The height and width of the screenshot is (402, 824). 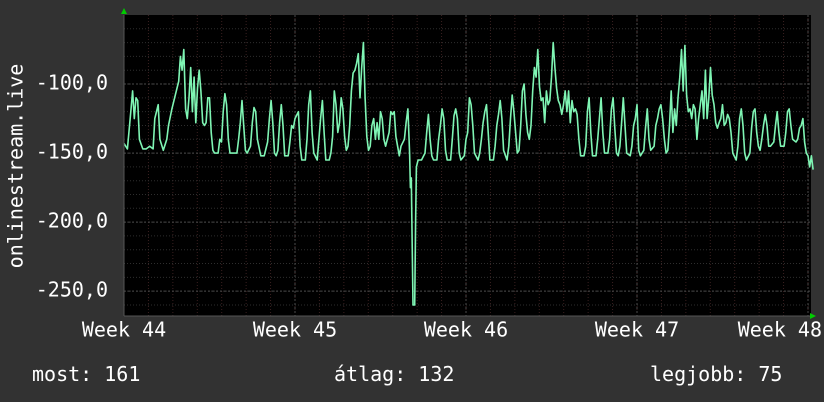 What do you see at coordinates (72, 221) in the screenshot?
I see `y-tick-label: -200,0` at bounding box center [72, 221].